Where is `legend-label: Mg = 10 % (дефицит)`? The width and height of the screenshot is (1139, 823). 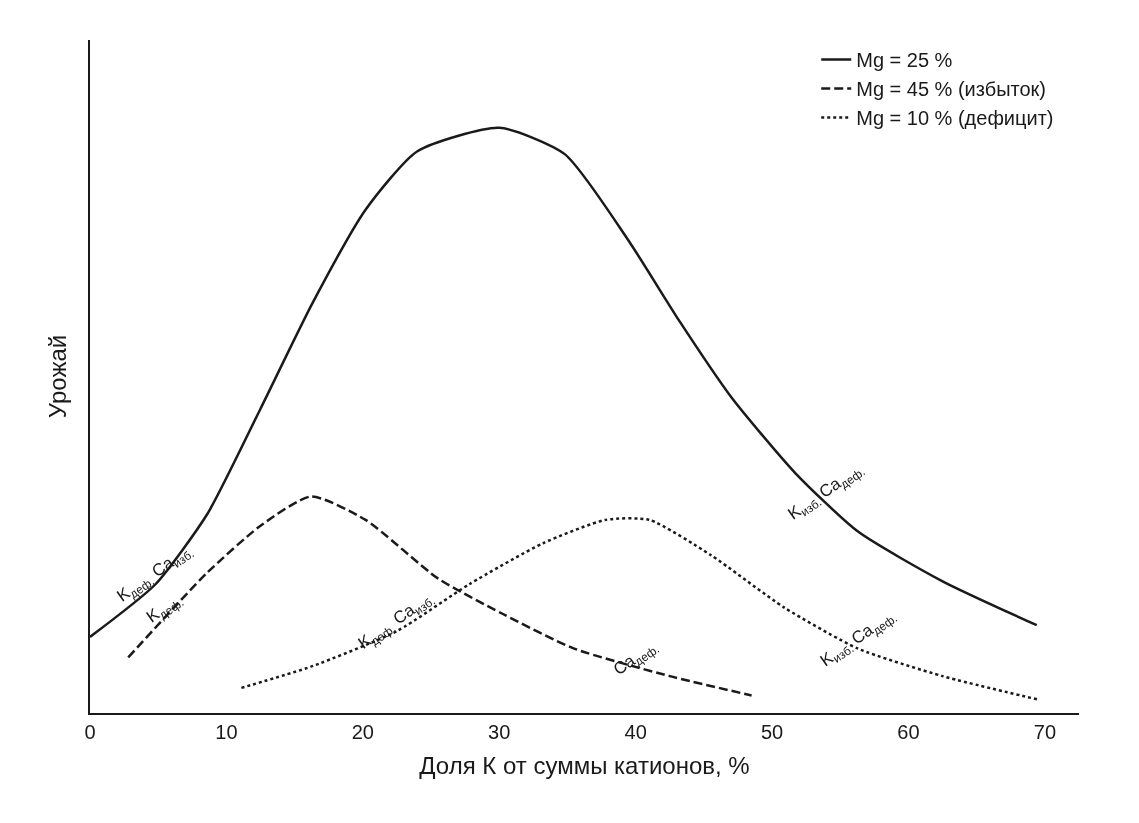 legend-label: Mg = 10 % (дефицит) is located at coordinates (955, 118).